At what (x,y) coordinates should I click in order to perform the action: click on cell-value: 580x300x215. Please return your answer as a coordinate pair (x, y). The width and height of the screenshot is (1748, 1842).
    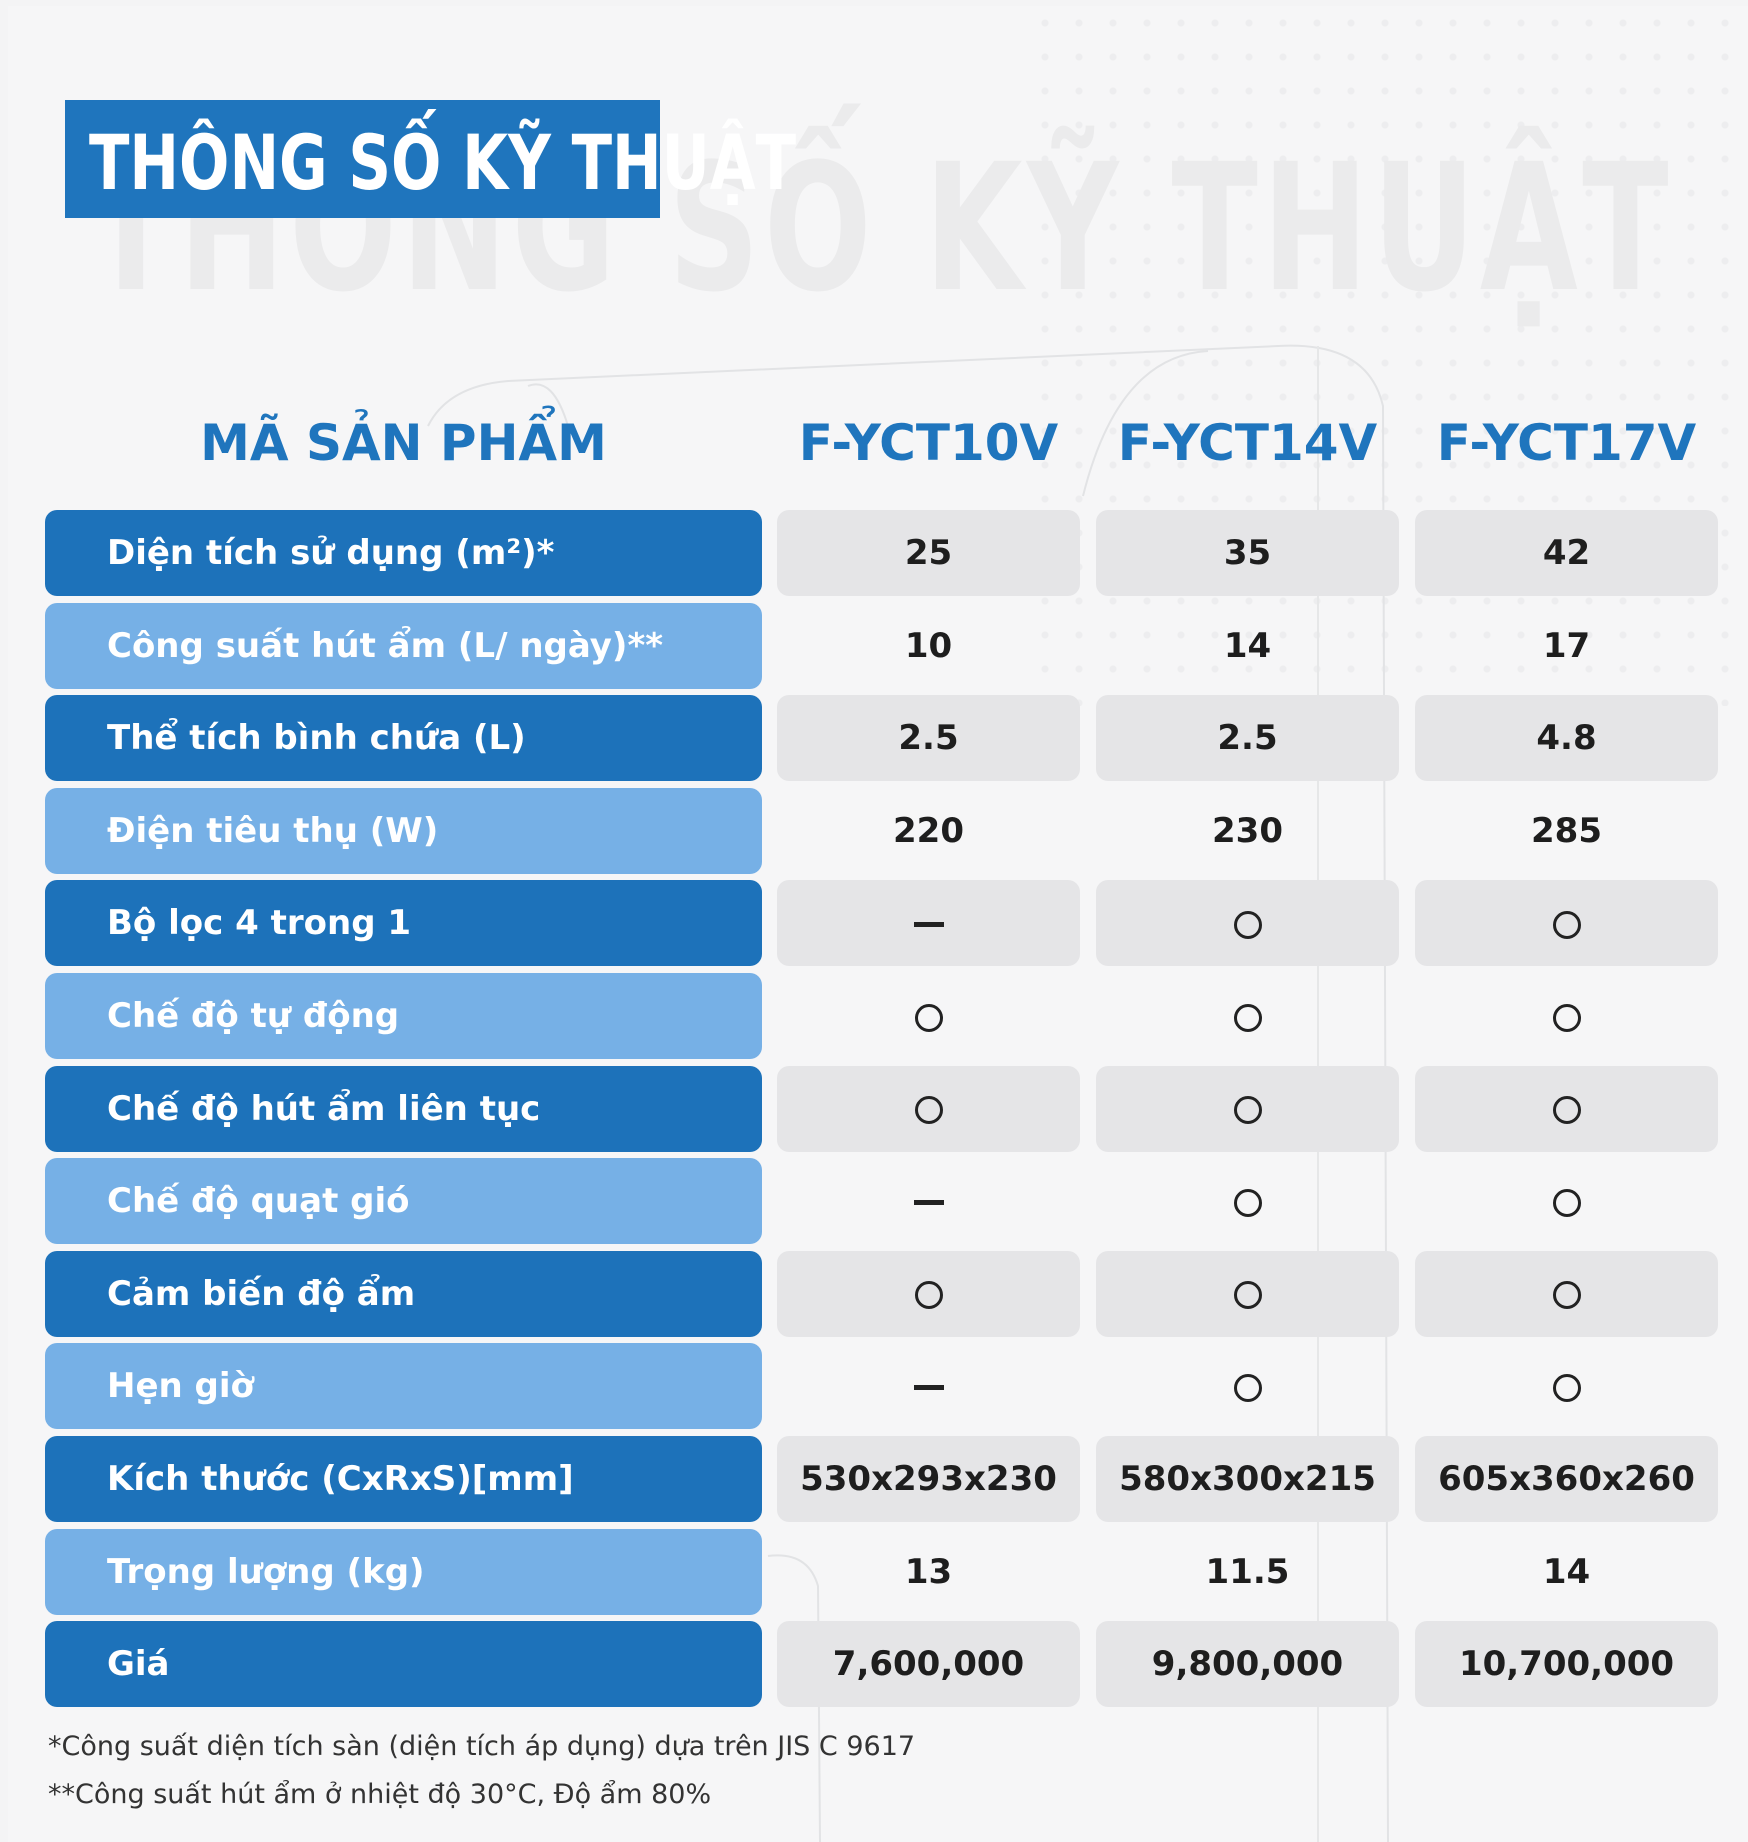
    Looking at the image, I should click on (1247, 1479).